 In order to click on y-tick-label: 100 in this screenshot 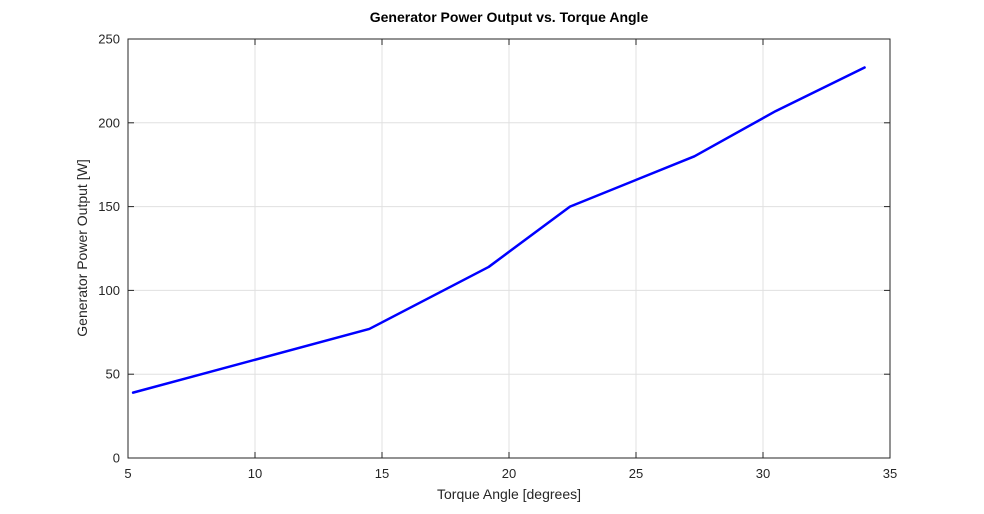, I will do `click(109, 290)`.